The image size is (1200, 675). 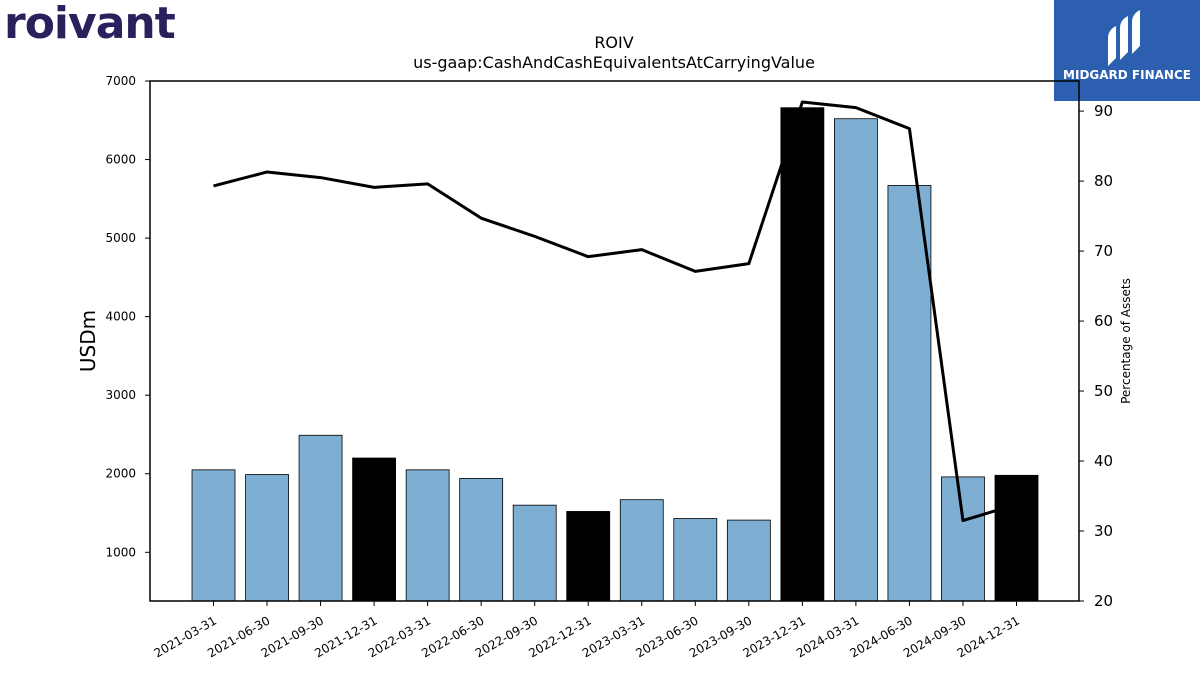 I want to click on y-tick-label: 5000, so click(x=120, y=238).